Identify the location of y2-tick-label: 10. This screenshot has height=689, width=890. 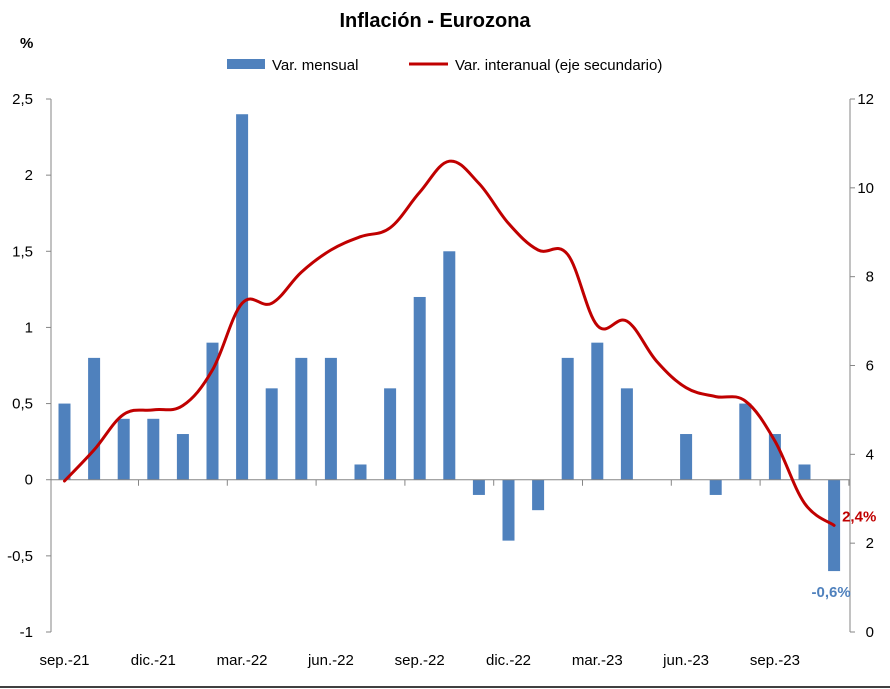
(865, 188).